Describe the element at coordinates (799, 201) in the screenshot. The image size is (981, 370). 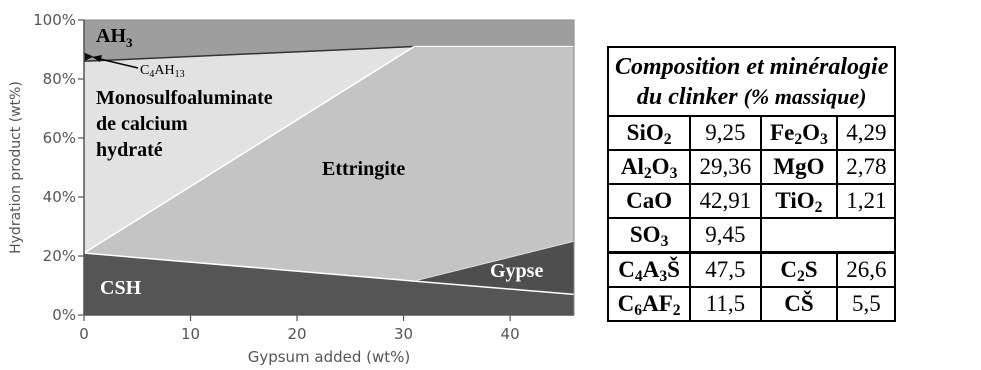
I see `oxide-tio2: TiO2` at that location.